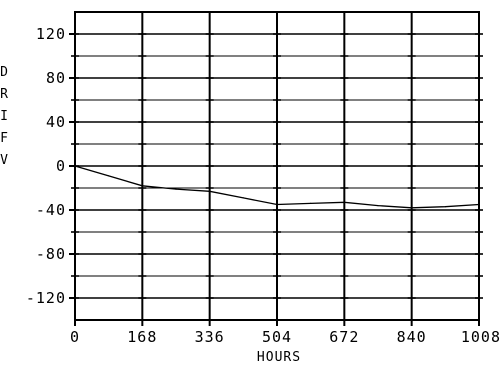 The image size is (503, 367). I want to click on y-tick-label: -40, so click(51, 210).